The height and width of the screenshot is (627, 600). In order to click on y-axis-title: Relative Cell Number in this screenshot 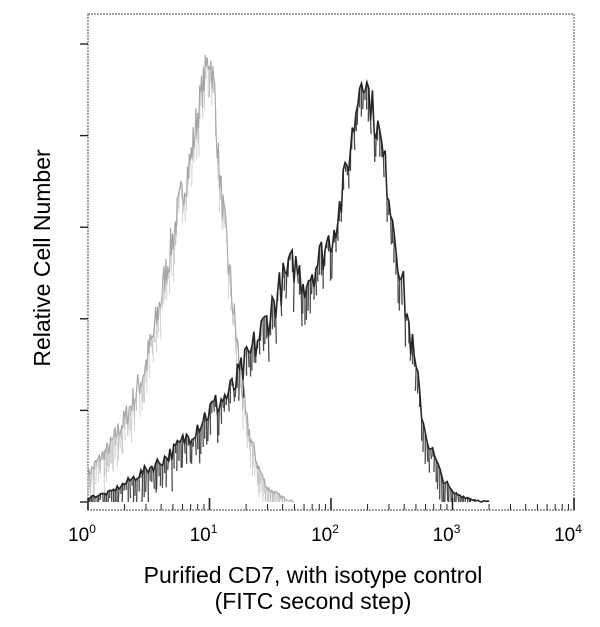, I will do `click(42, 258)`.